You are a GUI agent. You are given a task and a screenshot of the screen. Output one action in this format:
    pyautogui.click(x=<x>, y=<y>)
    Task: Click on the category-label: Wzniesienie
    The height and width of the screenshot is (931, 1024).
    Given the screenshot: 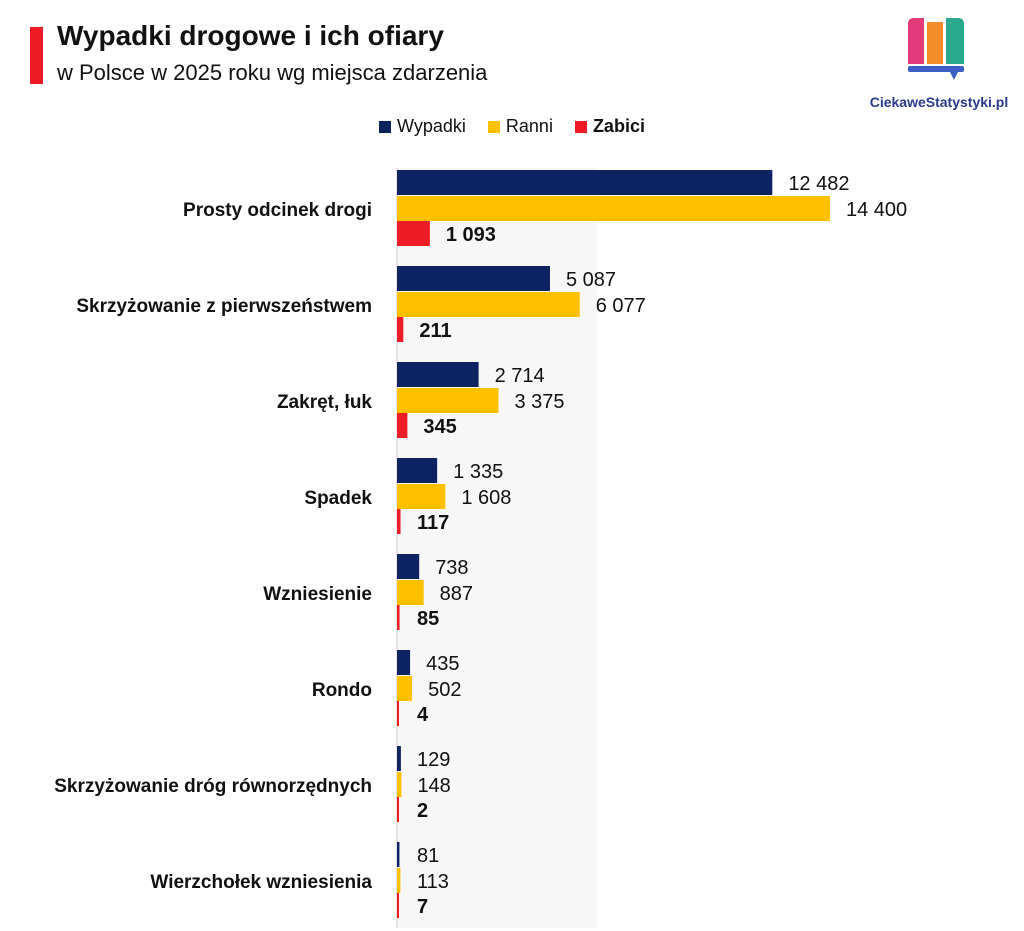 What is the action you would take?
    pyautogui.click(x=317, y=594)
    